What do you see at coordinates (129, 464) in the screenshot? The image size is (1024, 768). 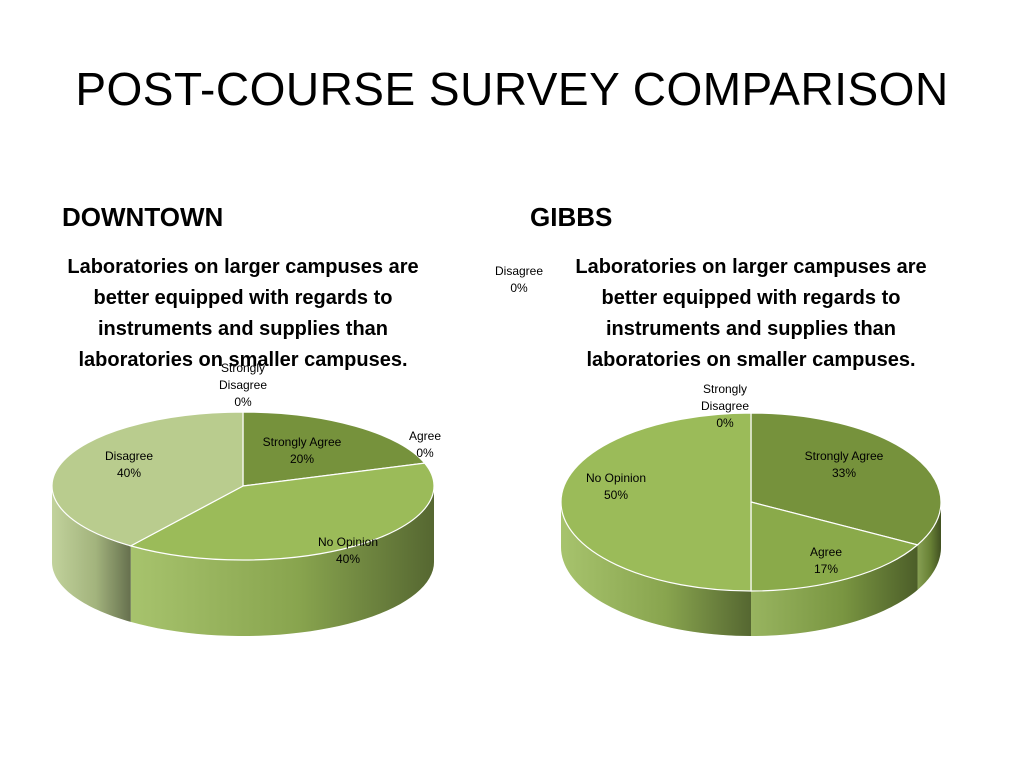 I see `downtown-label-disagree: Disagree 40%` at bounding box center [129, 464].